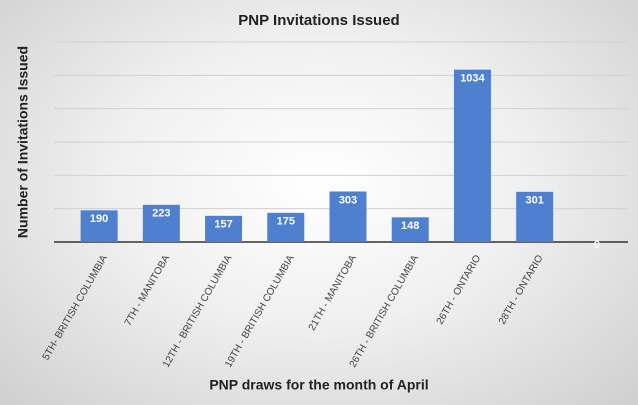  I want to click on value-label: 0, so click(597, 245).